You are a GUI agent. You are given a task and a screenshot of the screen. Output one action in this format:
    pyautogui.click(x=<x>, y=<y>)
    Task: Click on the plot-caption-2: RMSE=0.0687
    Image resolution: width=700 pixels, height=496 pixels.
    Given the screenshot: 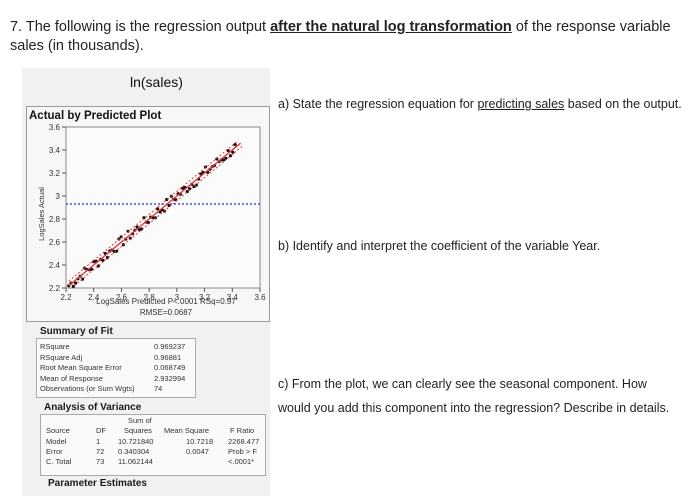 What is the action you would take?
    pyautogui.click(x=166, y=312)
    